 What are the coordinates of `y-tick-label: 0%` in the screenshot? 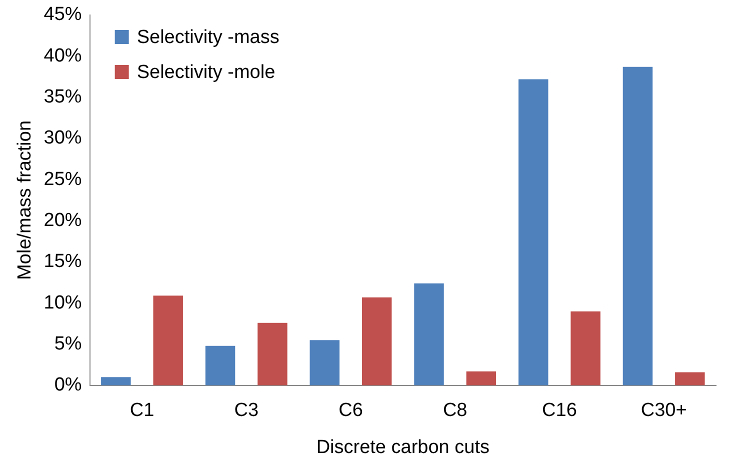 It's located at (68, 385).